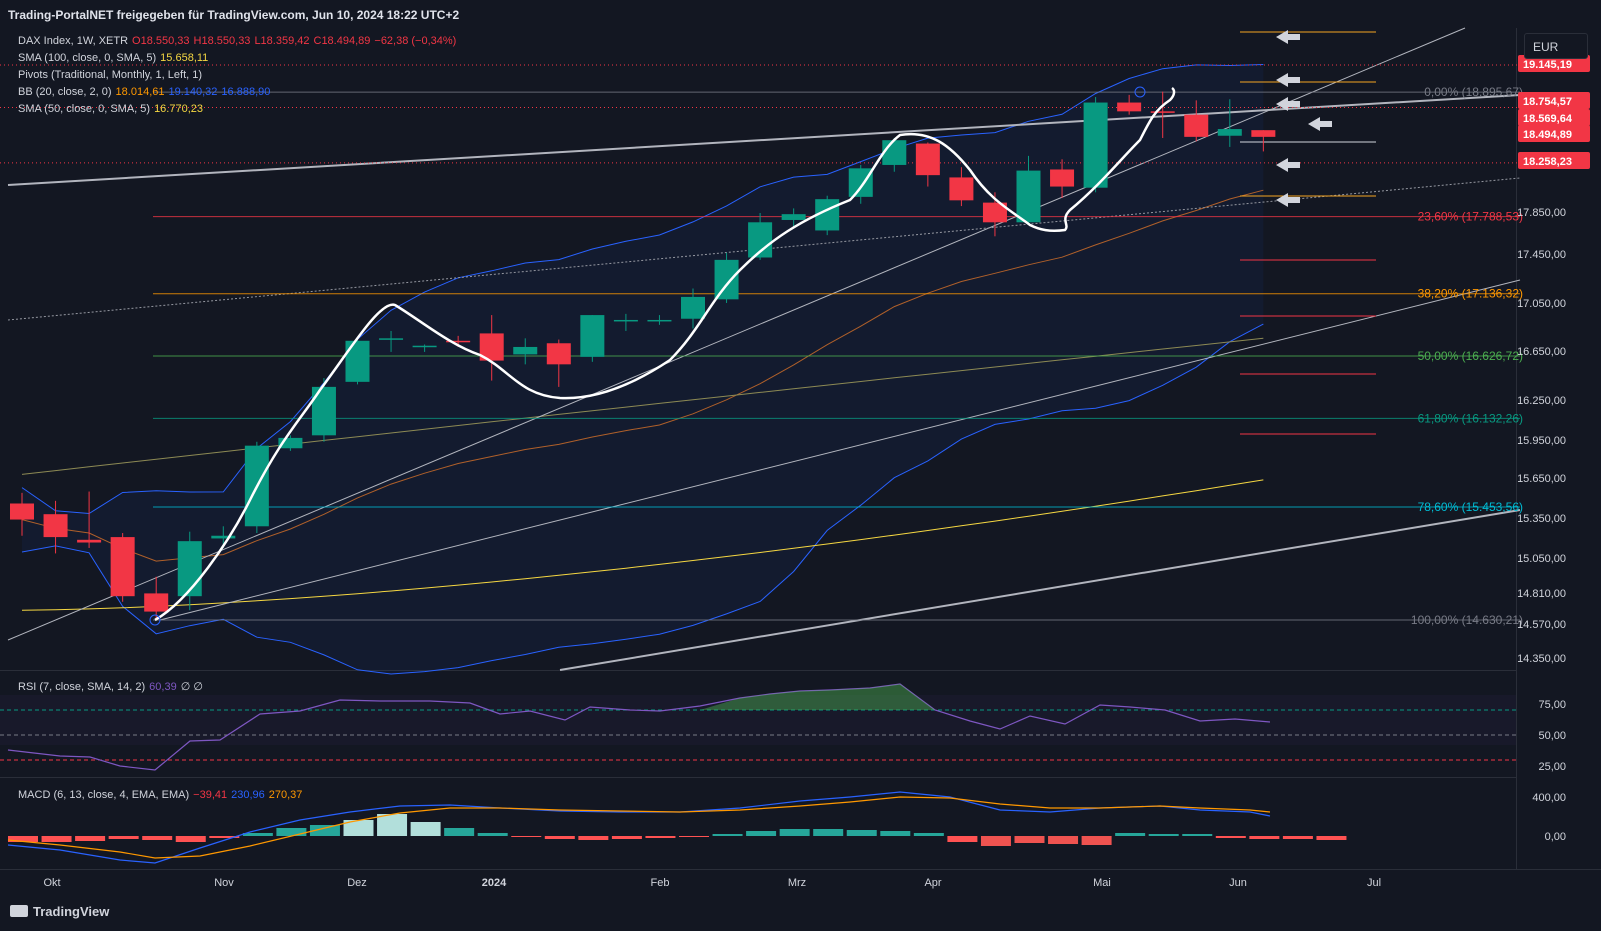 Image resolution: width=1601 pixels, height=931 pixels. I want to click on tradingview-logo: TradingView, so click(59, 911).